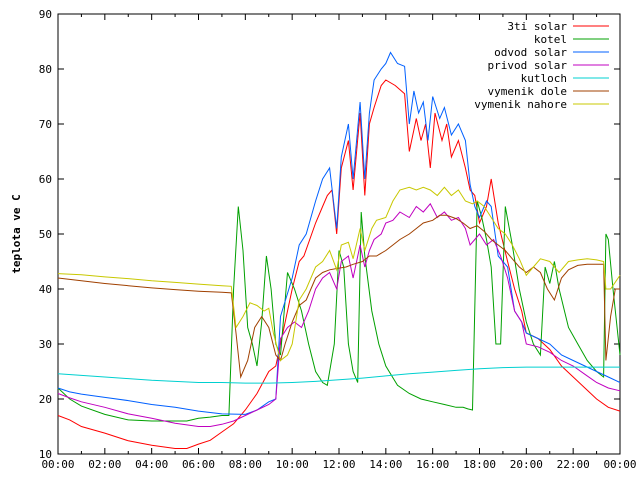  I want to click on y-tick-label: 30, so click(45, 344).